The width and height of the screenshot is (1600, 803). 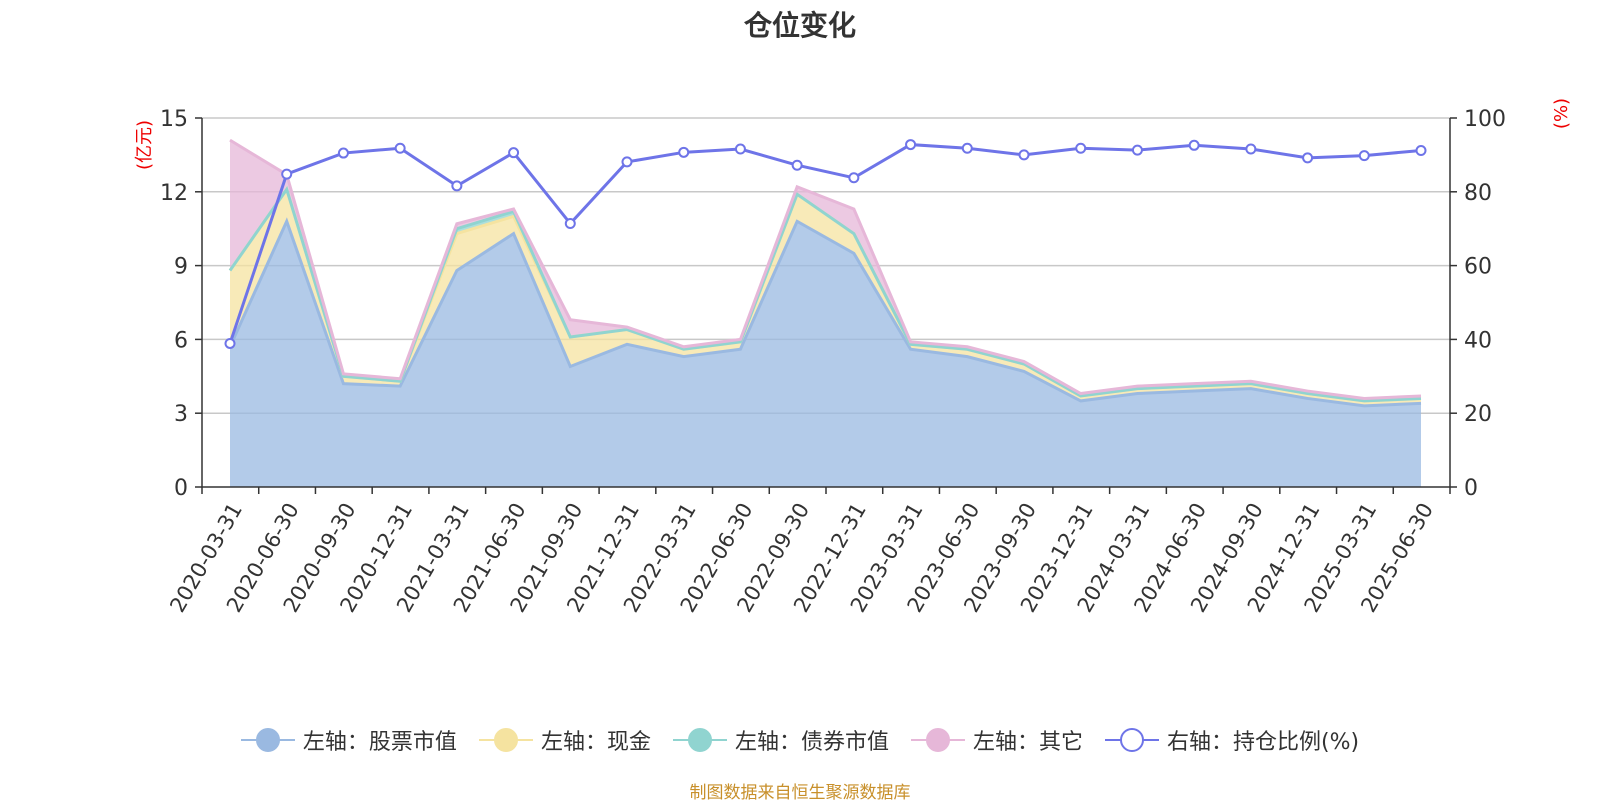 I want to click on data-source-note: 制图数据来自恒生聚源数据库, so click(x=800, y=793).